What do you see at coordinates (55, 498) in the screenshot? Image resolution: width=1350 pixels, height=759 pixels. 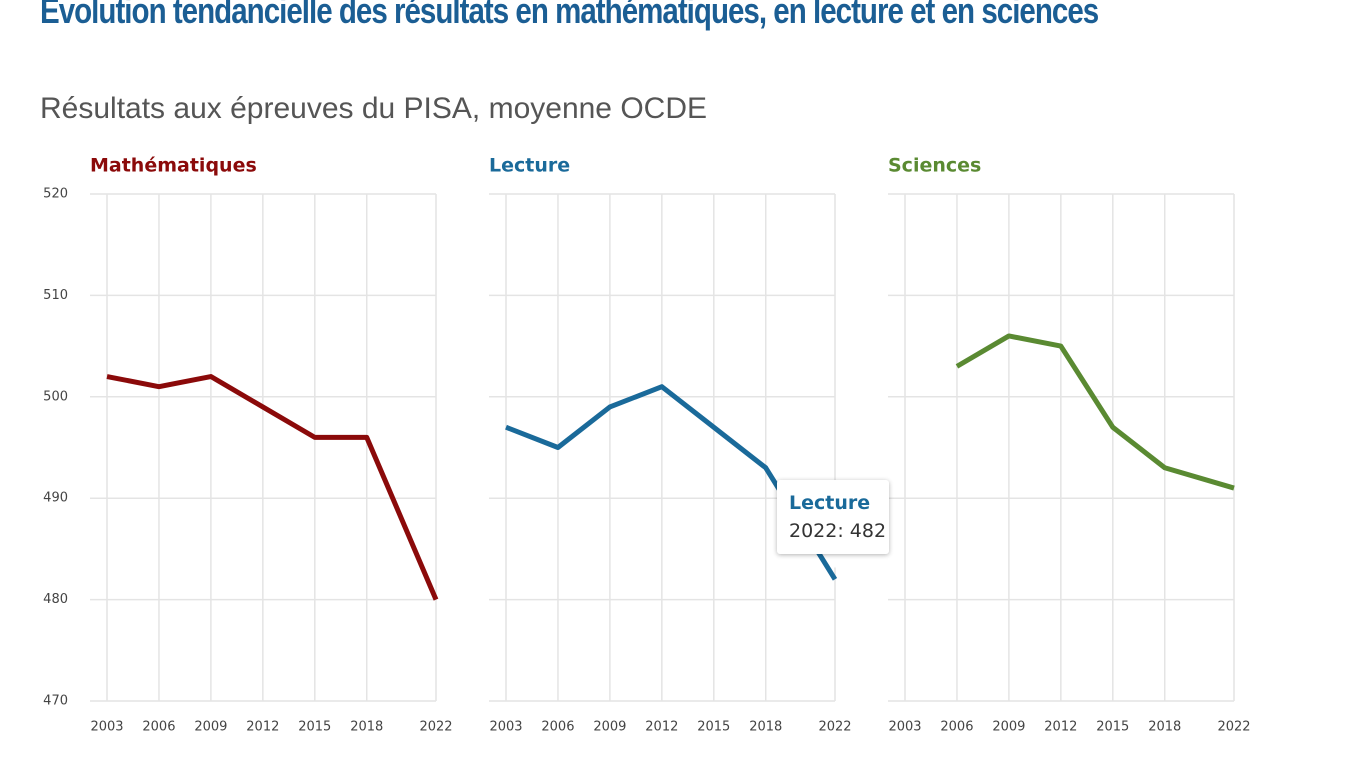 I see `y-tick-label: 490` at bounding box center [55, 498].